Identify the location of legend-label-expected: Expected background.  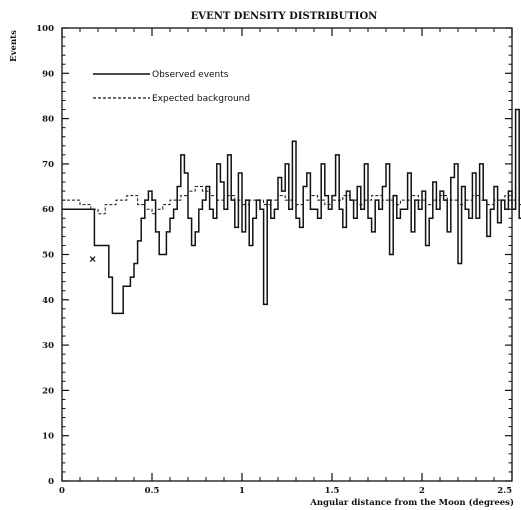
(201, 99).